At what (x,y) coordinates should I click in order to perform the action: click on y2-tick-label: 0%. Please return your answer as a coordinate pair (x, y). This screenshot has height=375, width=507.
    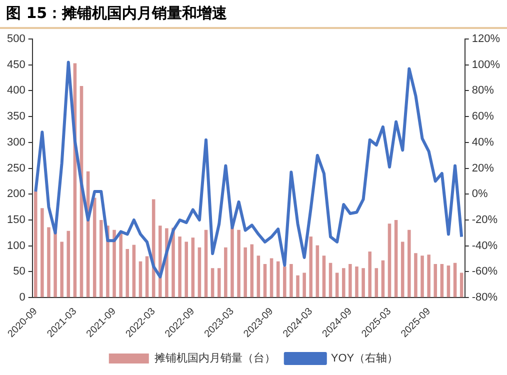
    Looking at the image, I should click on (480, 194).